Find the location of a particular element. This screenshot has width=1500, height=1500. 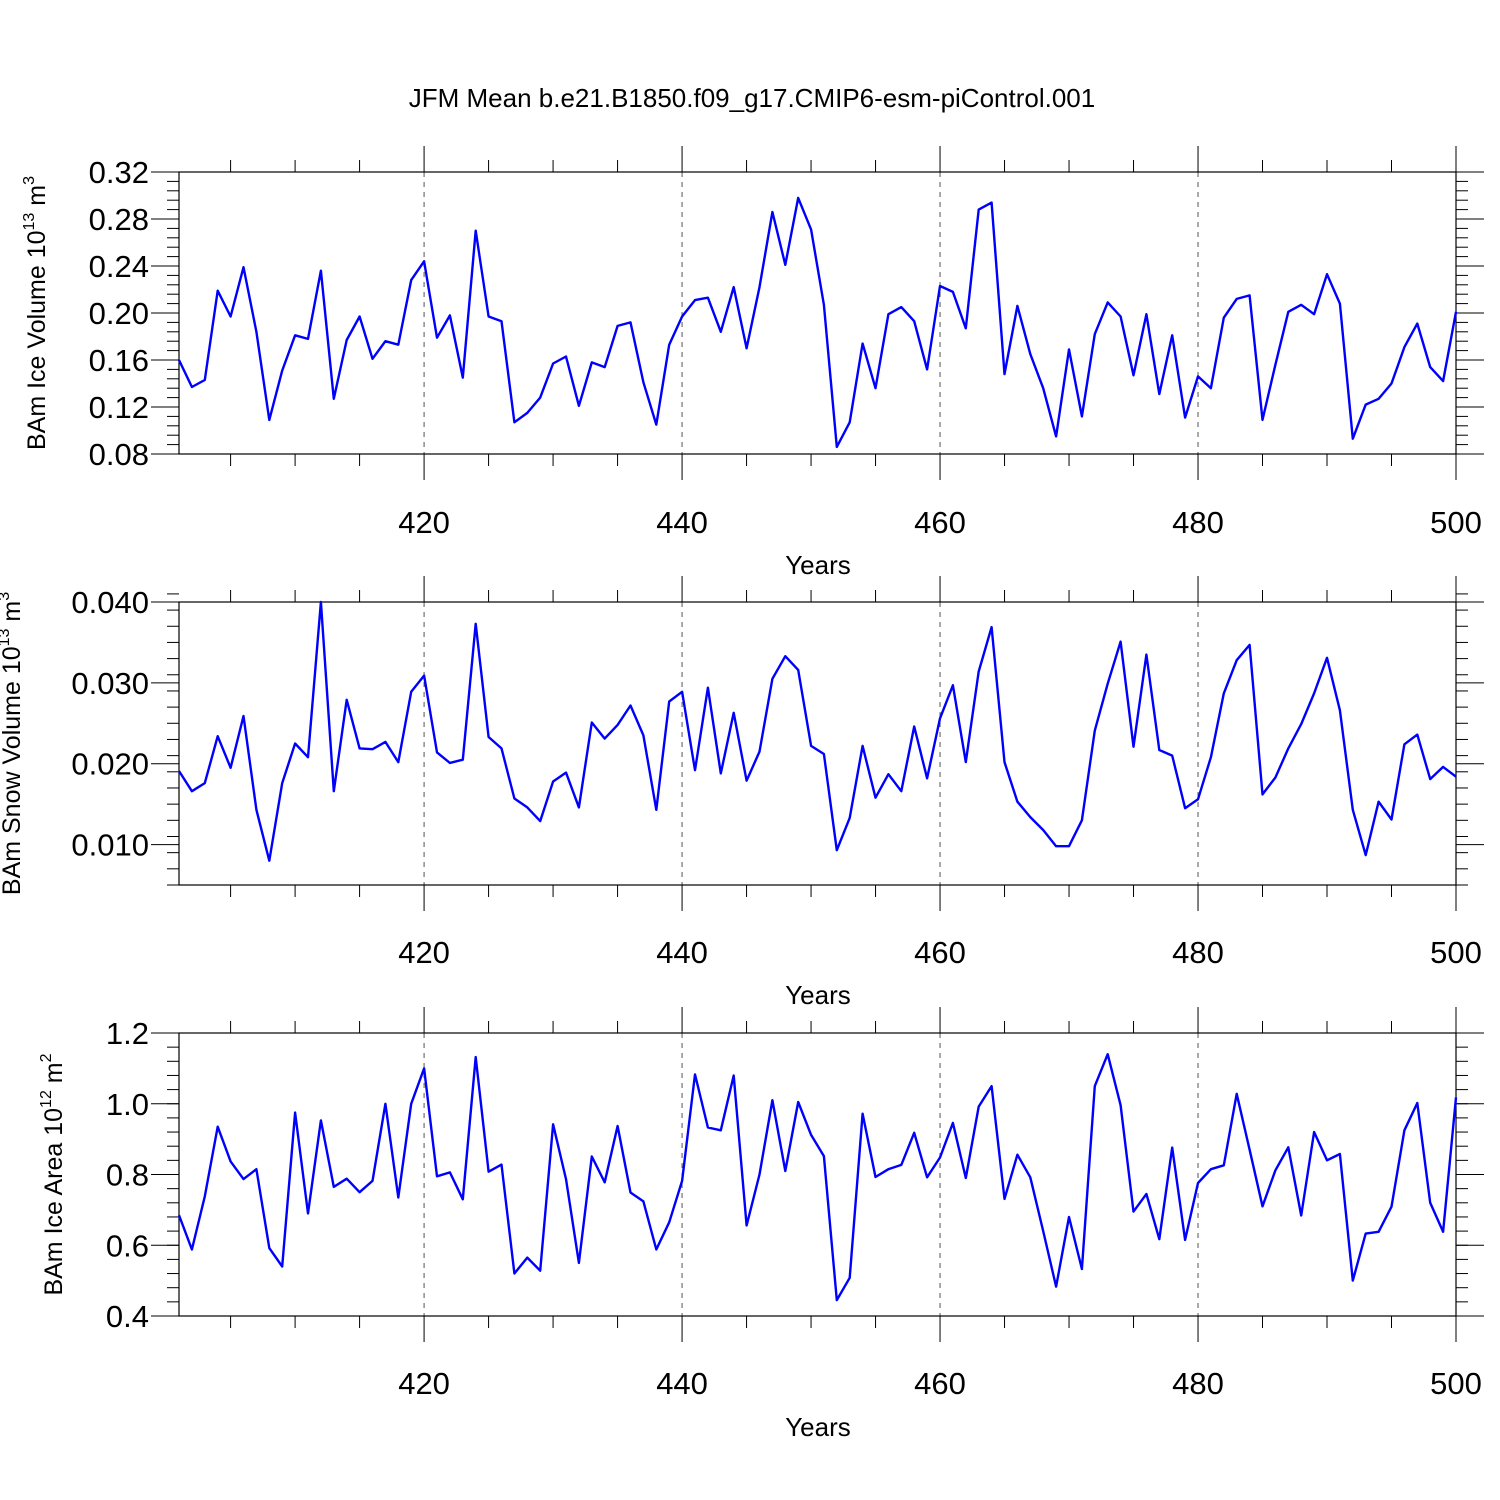

ytick-label: 1.0 is located at coordinates (127, 1104).